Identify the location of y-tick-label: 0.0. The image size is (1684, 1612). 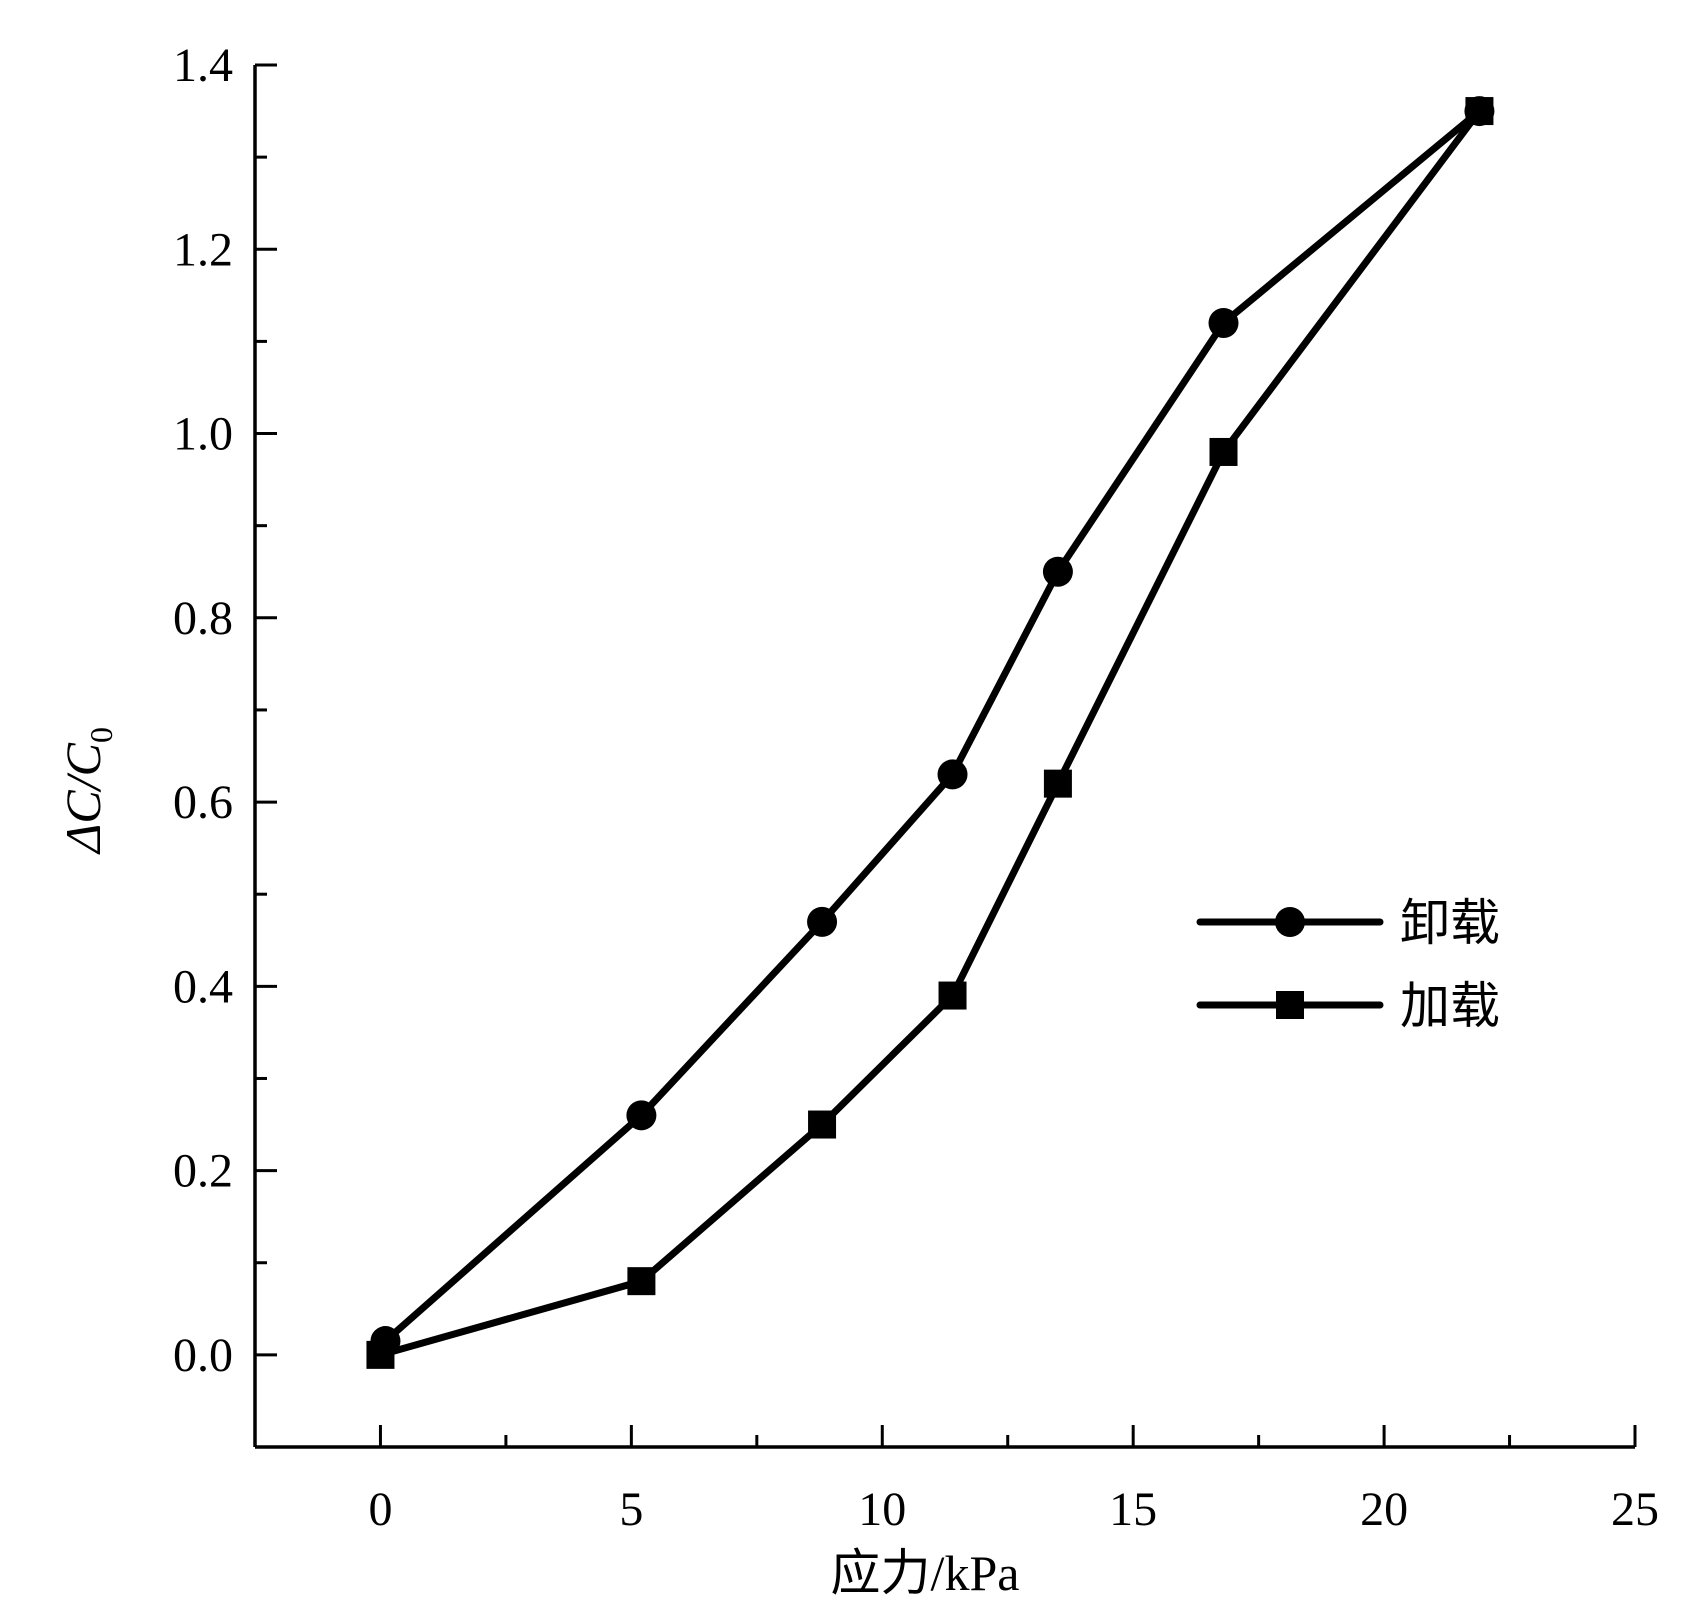
(203, 1355).